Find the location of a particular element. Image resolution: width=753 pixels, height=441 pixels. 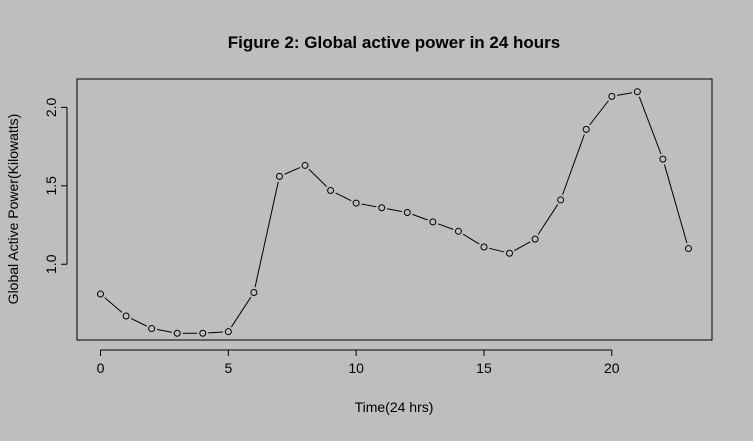

y-tick-label: 1.5 is located at coordinates (51, 186).